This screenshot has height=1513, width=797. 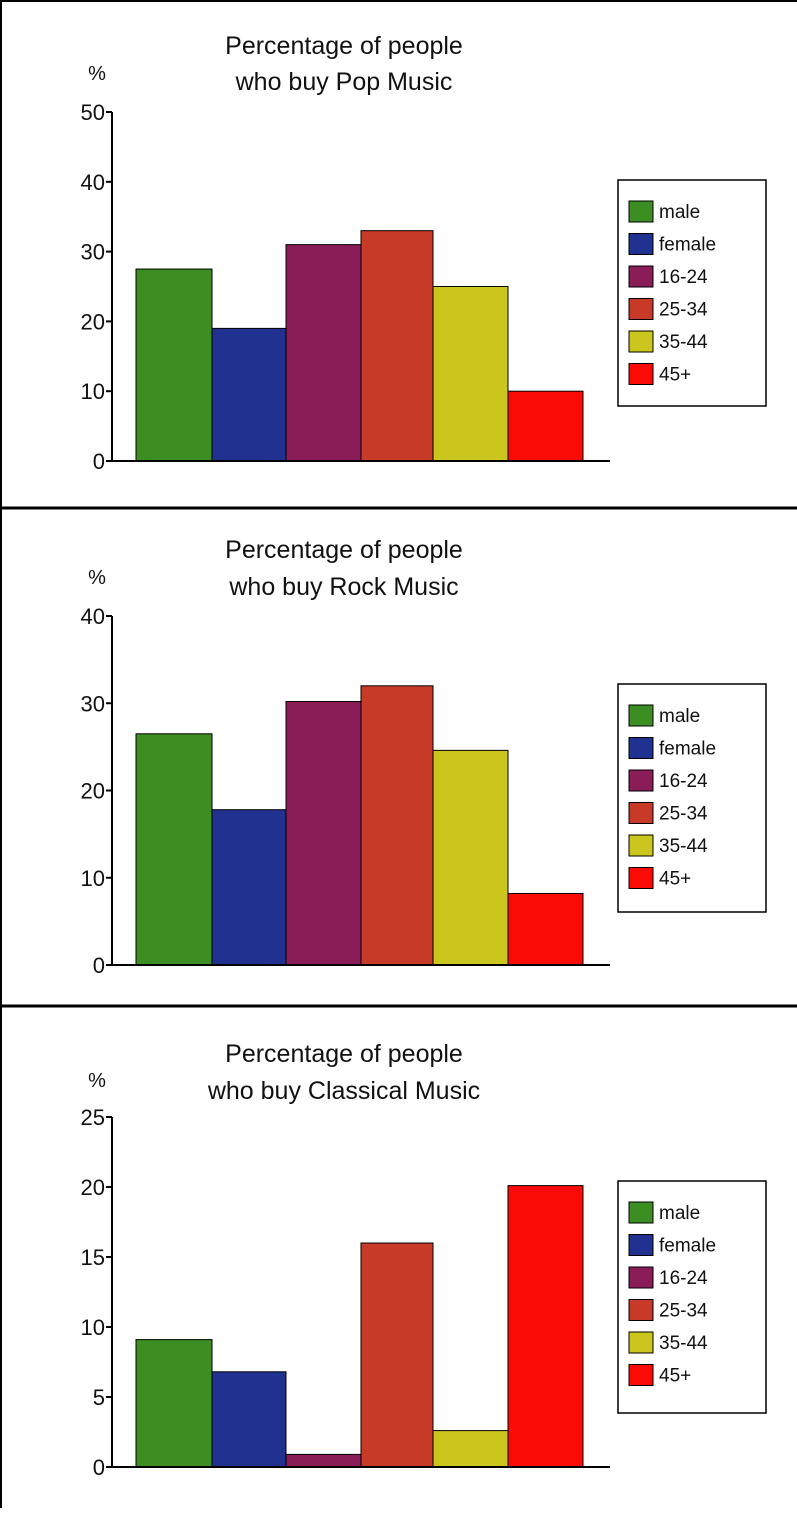 I want to click on y-tick-label: 5, so click(x=99, y=1397).